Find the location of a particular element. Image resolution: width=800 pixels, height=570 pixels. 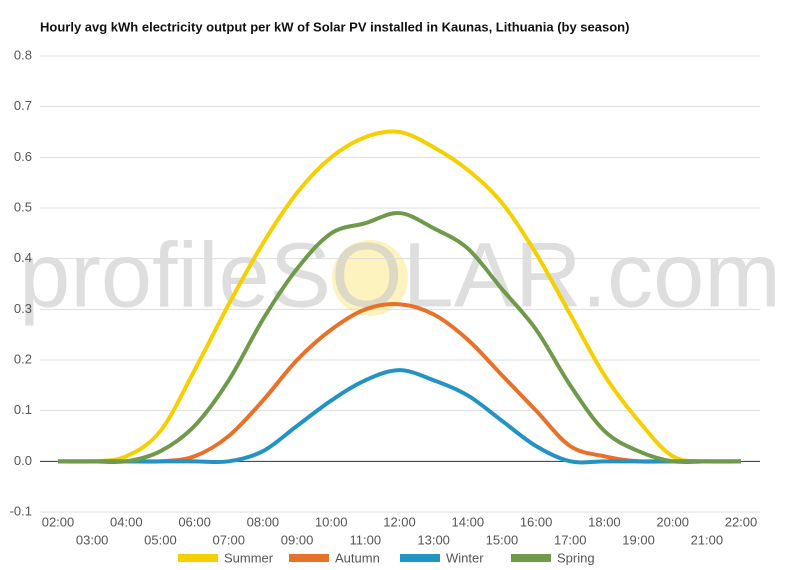

x-tick-label: 07:00 is located at coordinates (228, 539).